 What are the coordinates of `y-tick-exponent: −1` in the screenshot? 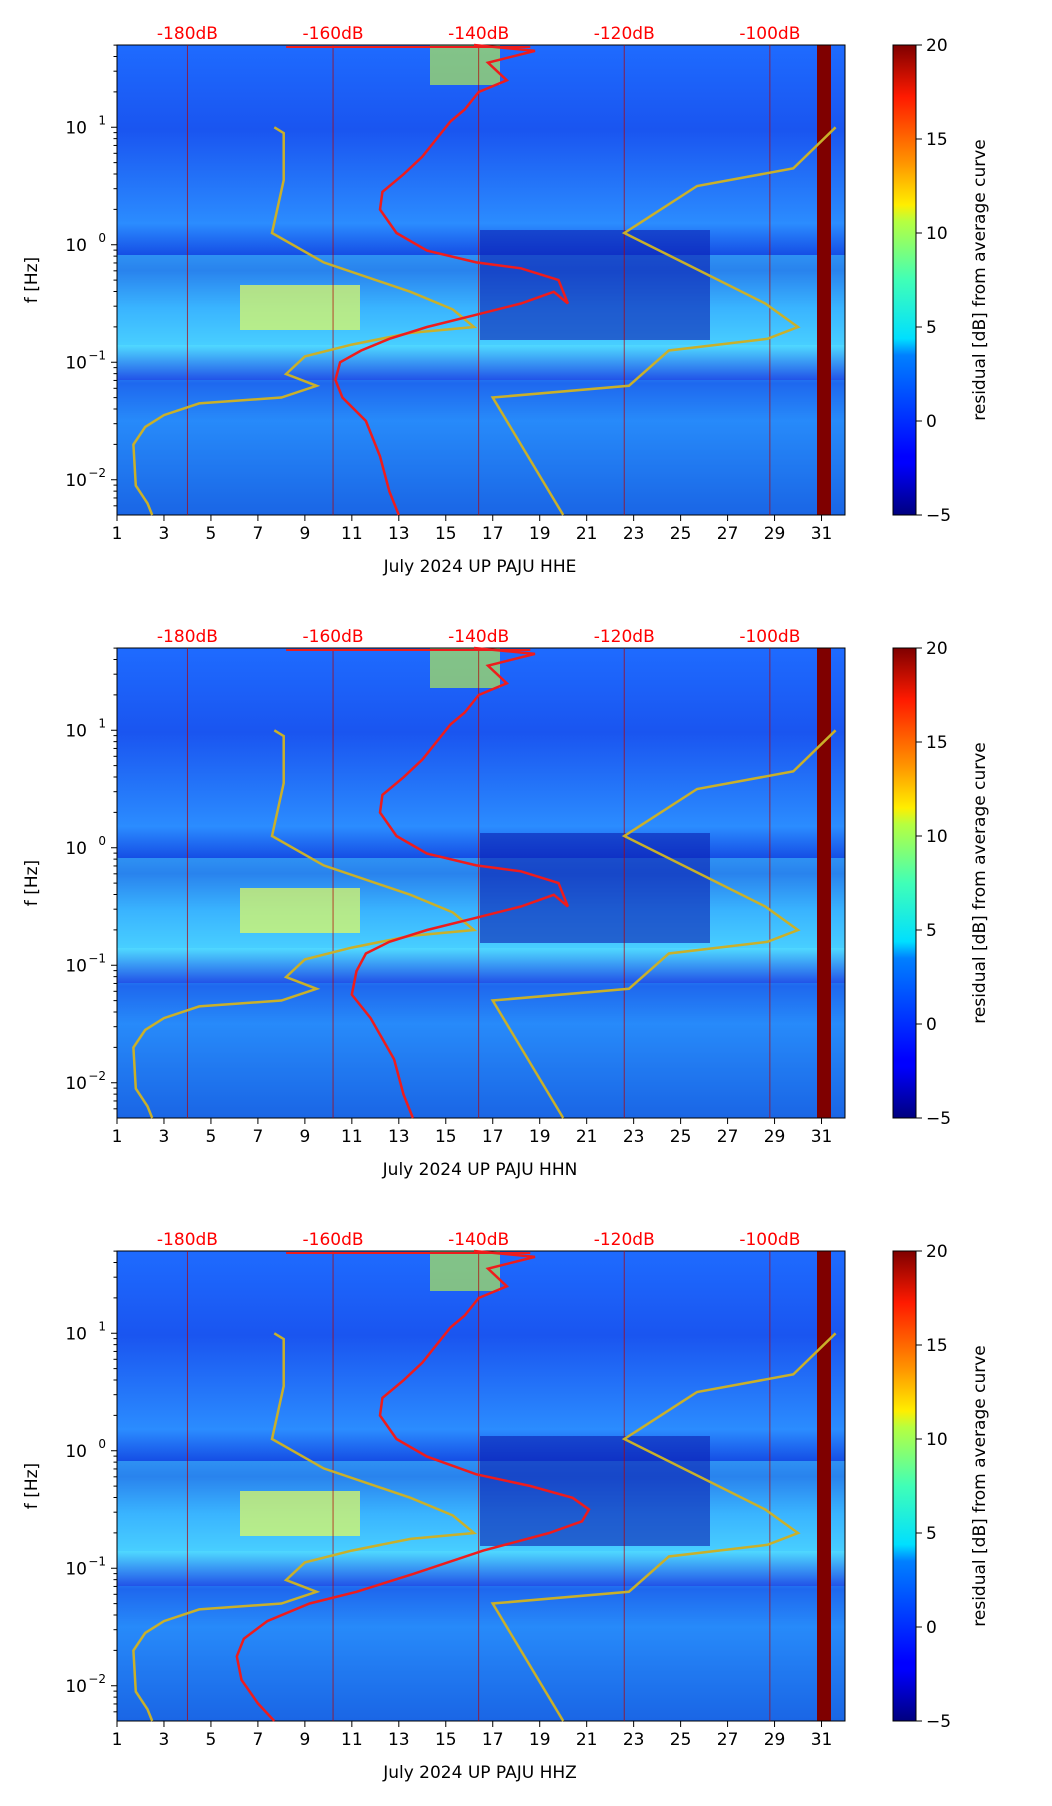 It's located at (97, 958).